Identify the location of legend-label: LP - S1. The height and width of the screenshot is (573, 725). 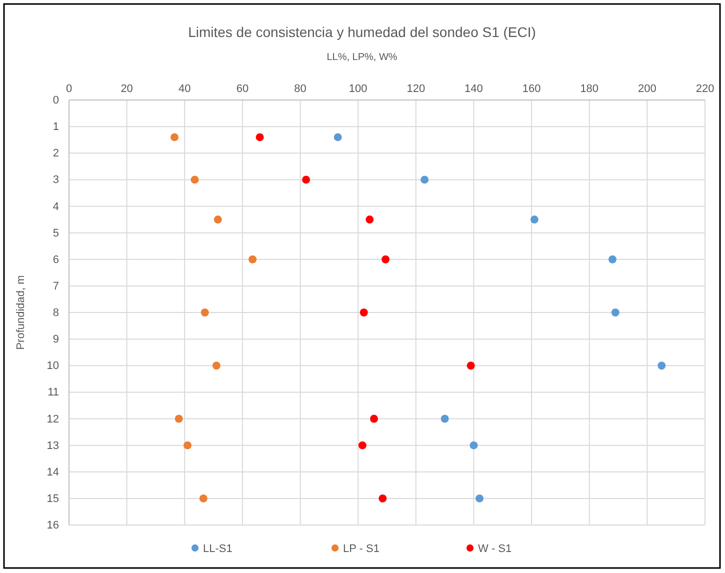
(361, 549).